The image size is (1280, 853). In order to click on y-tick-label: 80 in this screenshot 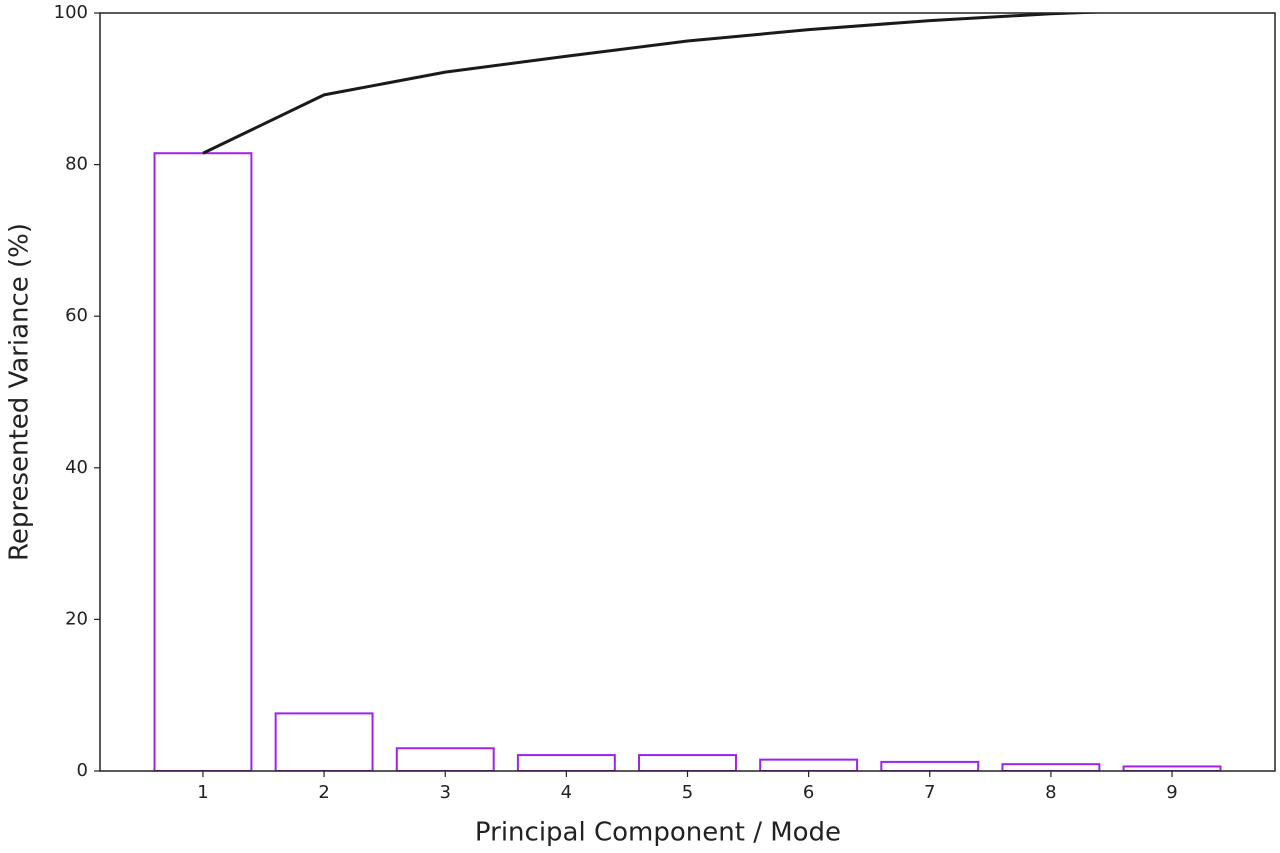, I will do `click(76, 164)`.